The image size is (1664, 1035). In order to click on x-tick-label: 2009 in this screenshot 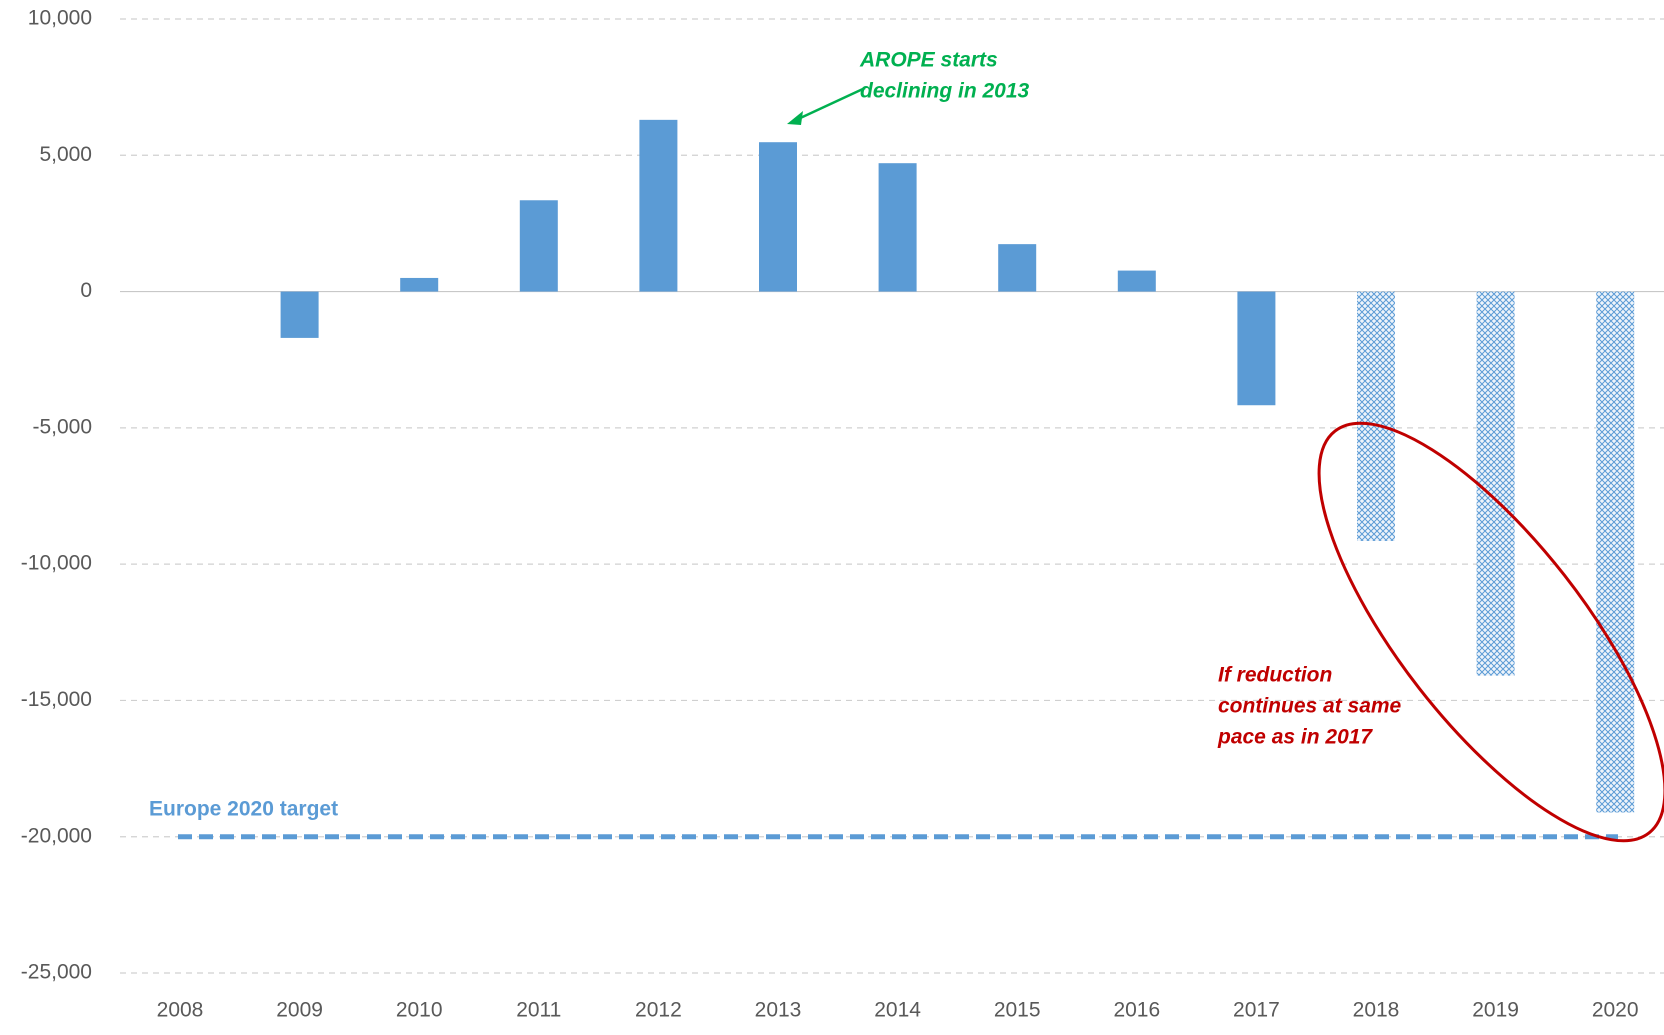, I will do `click(299, 1010)`.